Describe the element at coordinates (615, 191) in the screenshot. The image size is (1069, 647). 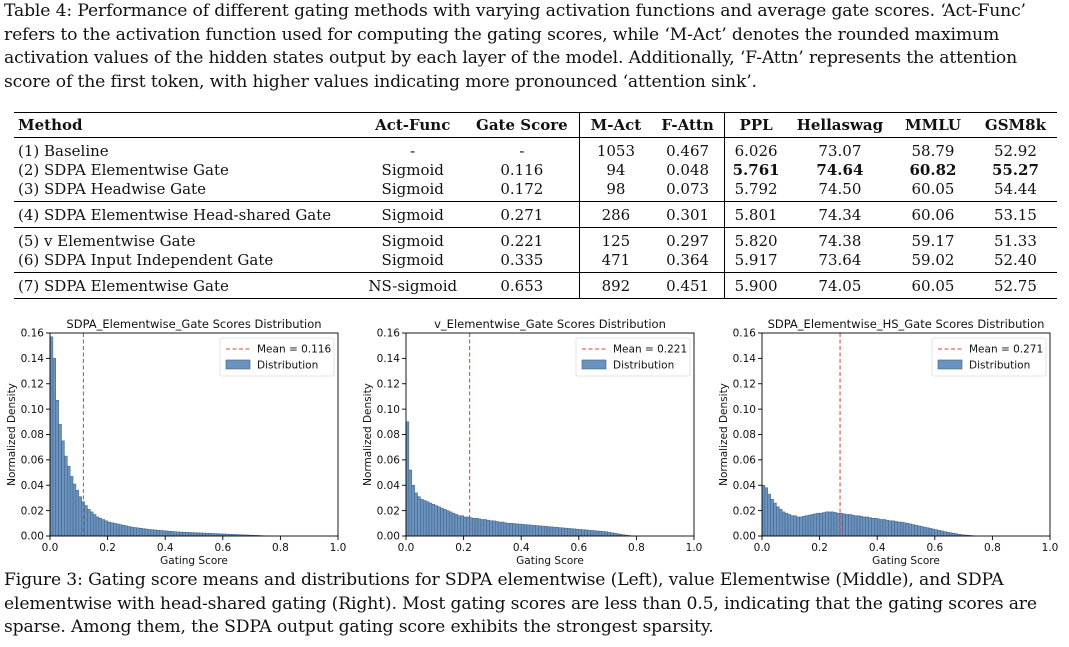
I see `cell-m-act: 98` at that location.